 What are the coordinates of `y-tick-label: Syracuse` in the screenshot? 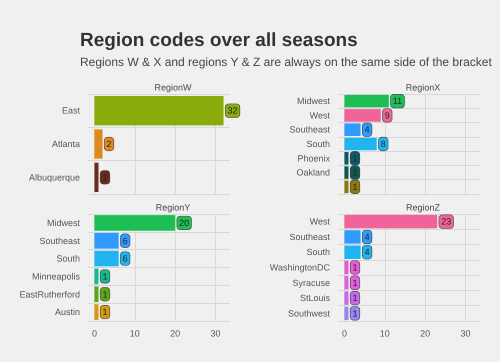 It's located at (311, 283).